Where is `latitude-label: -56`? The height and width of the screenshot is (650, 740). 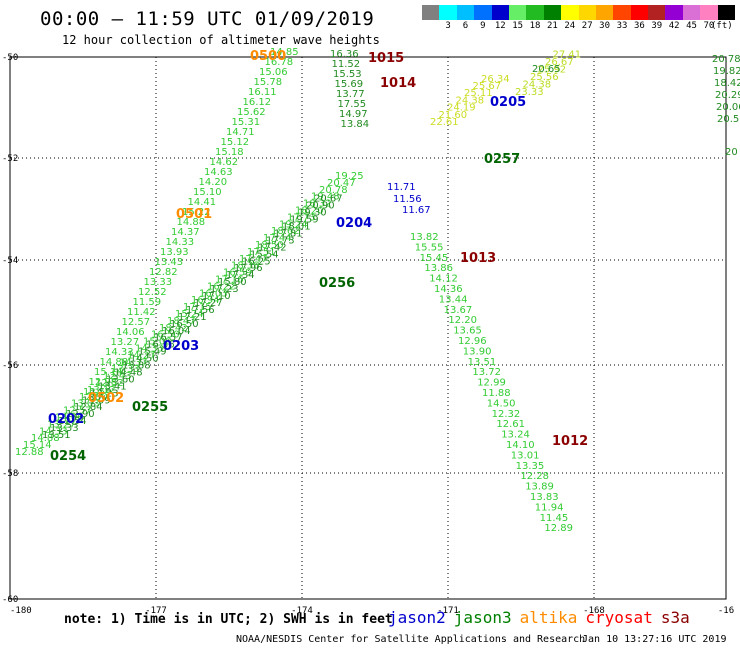 latitude-label: -56 is located at coordinates (10, 366).